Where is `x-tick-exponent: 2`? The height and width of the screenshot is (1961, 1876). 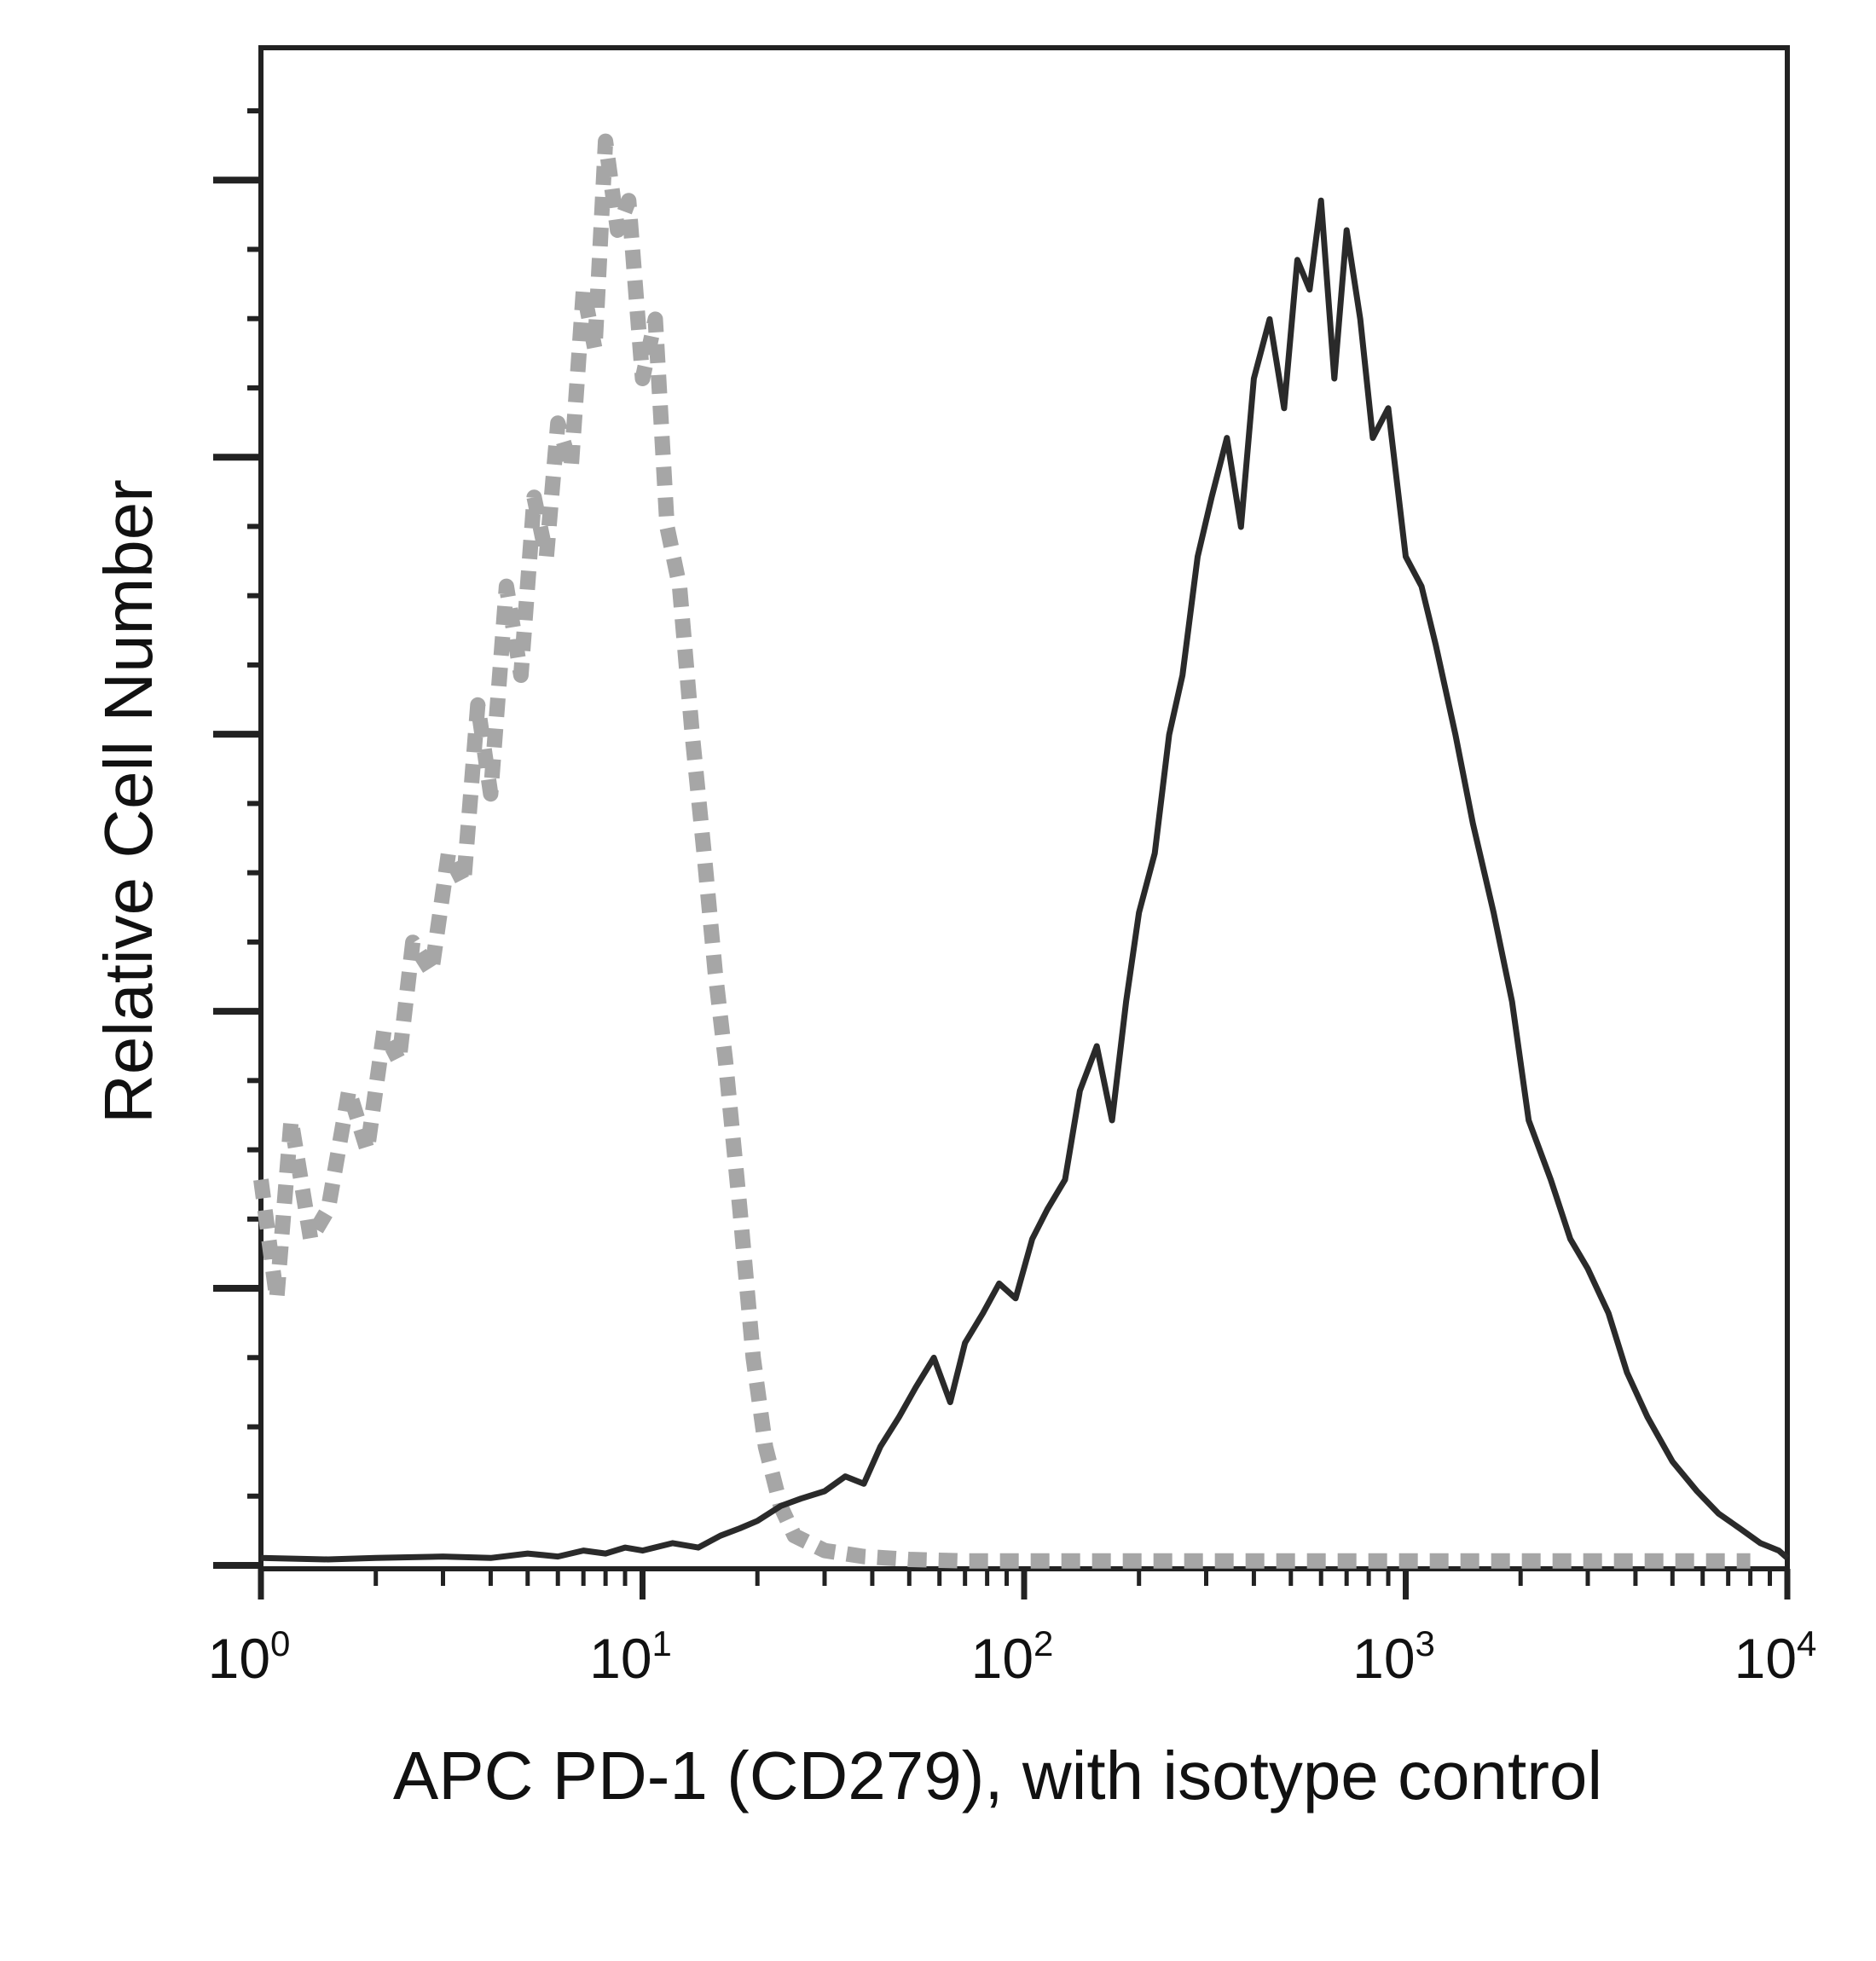 x-tick-exponent: 2 is located at coordinates (1043, 1643).